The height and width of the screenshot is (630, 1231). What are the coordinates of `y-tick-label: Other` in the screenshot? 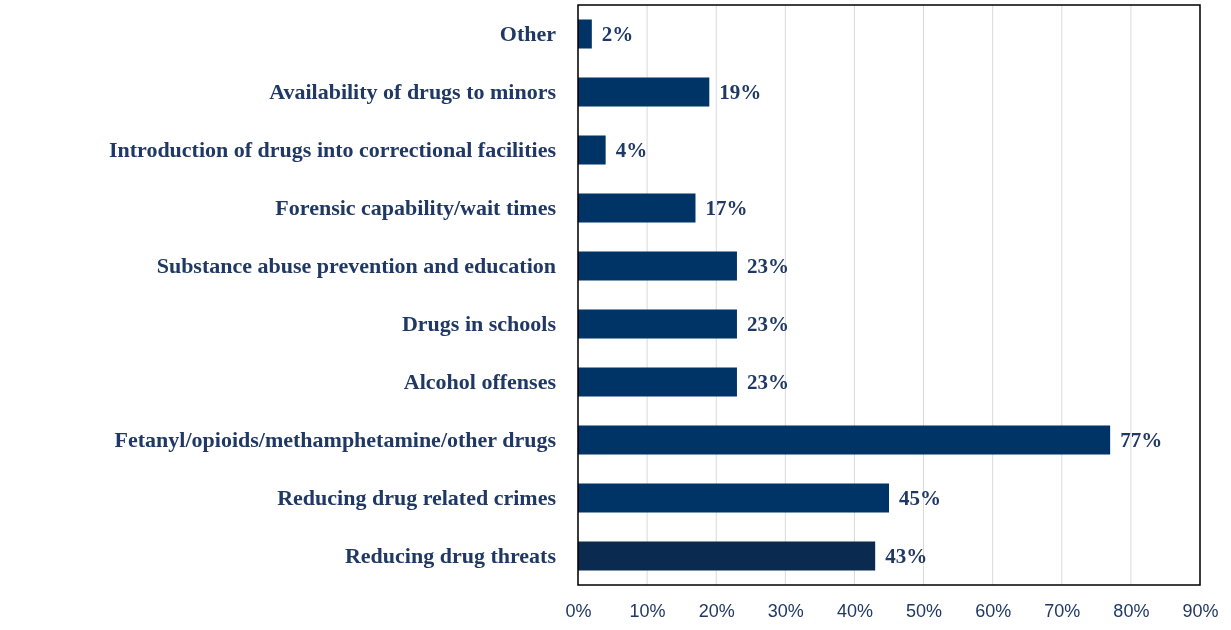 It's located at (528, 34).